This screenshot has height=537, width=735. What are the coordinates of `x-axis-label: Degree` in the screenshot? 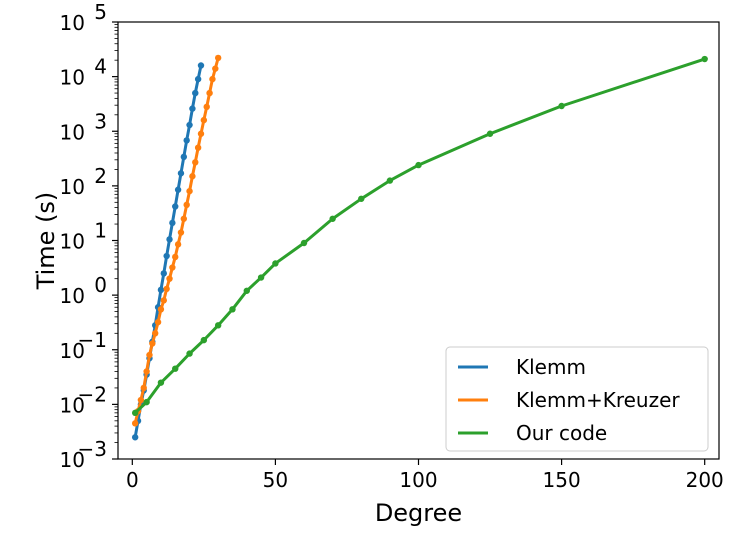 It's located at (418, 513).